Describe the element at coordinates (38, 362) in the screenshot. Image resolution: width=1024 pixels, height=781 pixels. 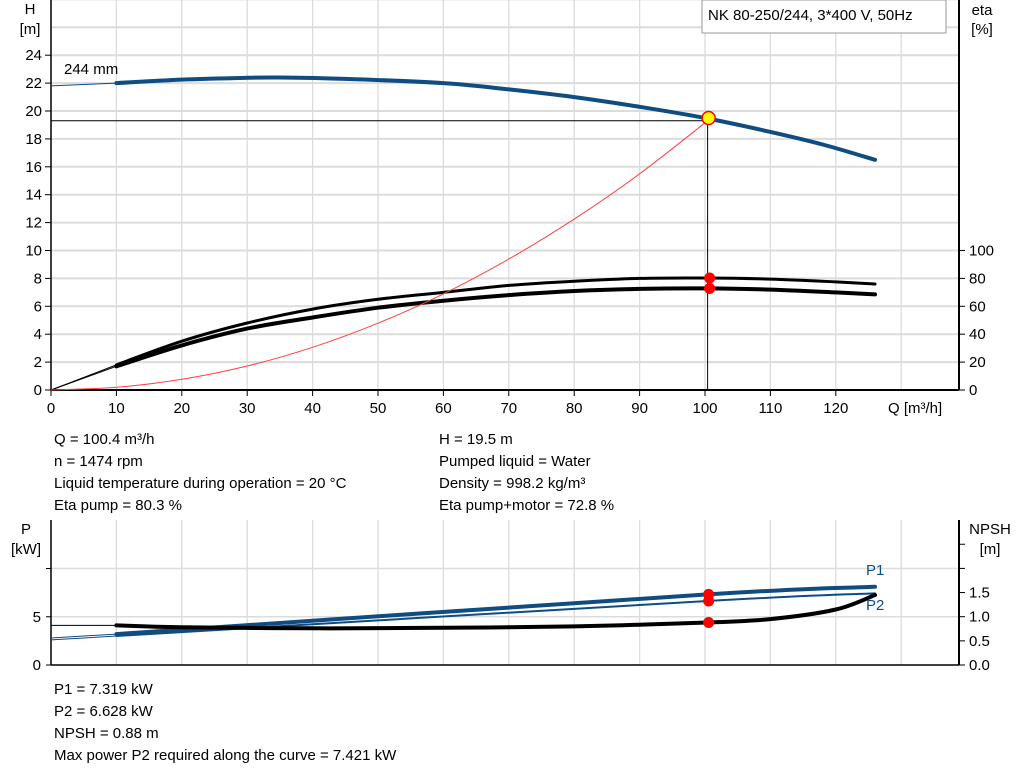
I see `y-tick-label: 2` at that location.